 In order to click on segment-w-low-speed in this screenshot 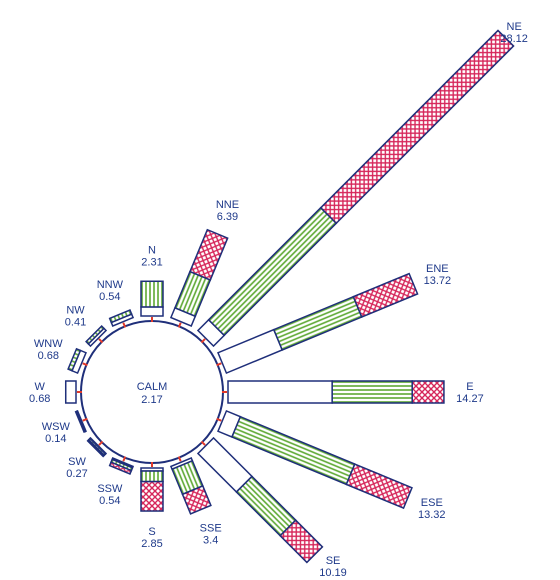, I will do `click(70, 392)`.